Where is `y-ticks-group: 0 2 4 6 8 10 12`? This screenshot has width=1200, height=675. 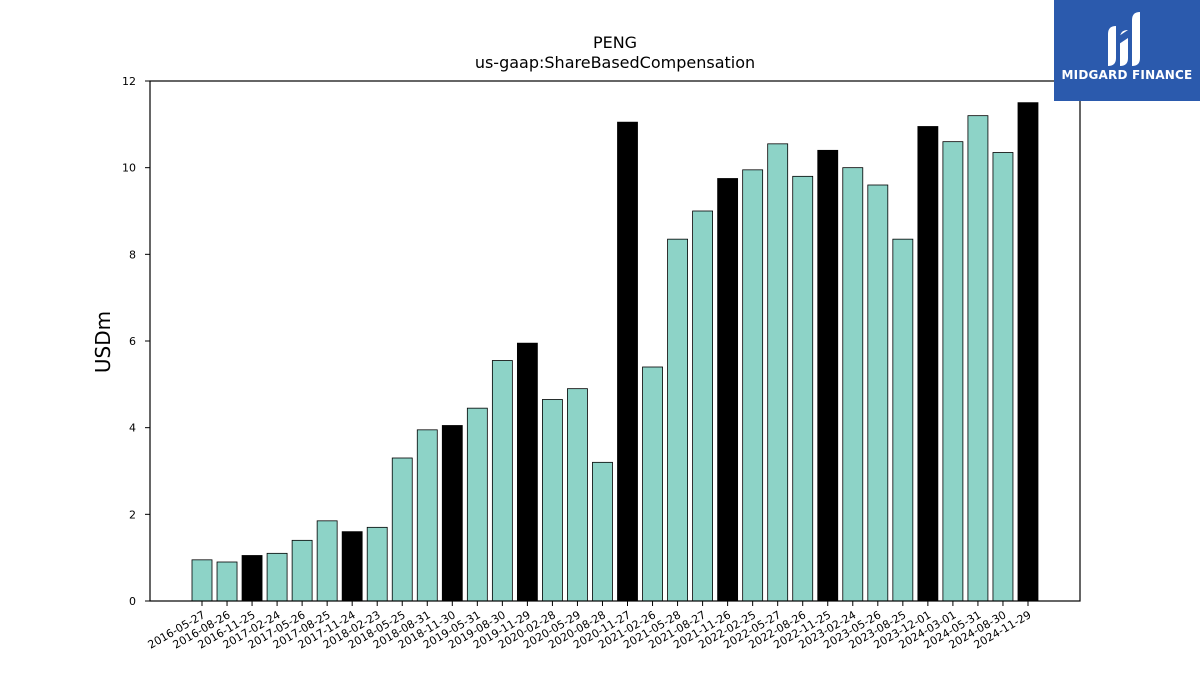
y-ticks-group: 0 2 4 6 8 10 12 is located at coordinates (136, 341).